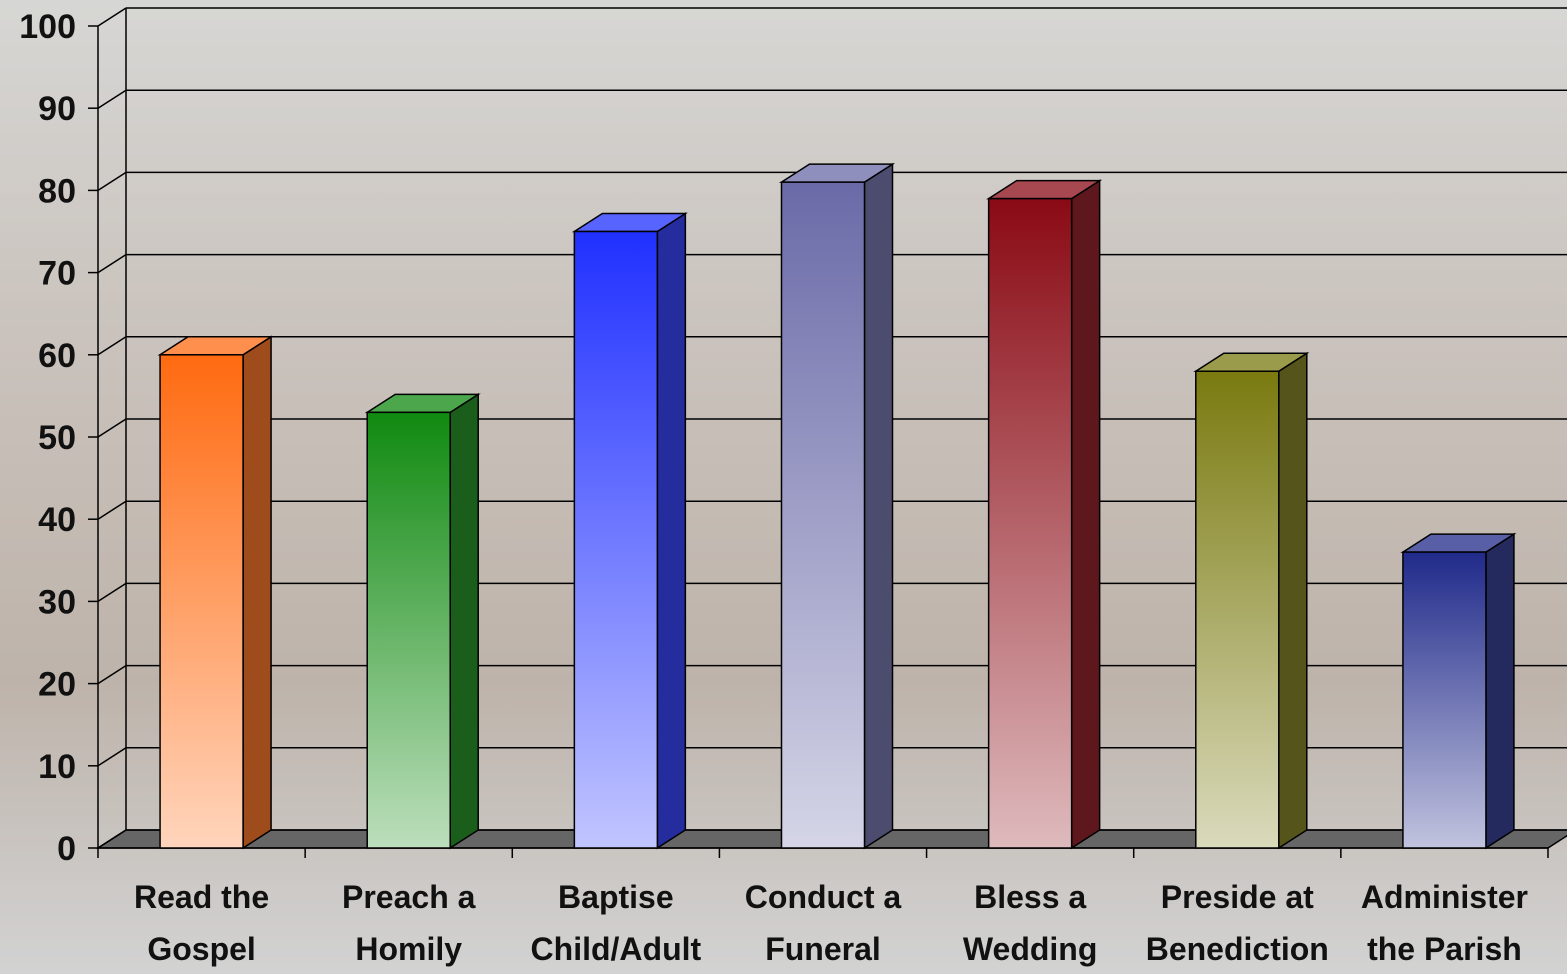  What do you see at coordinates (57, 356) in the screenshot?
I see `y-tick-label: 60` at bounding box center [57, 356].